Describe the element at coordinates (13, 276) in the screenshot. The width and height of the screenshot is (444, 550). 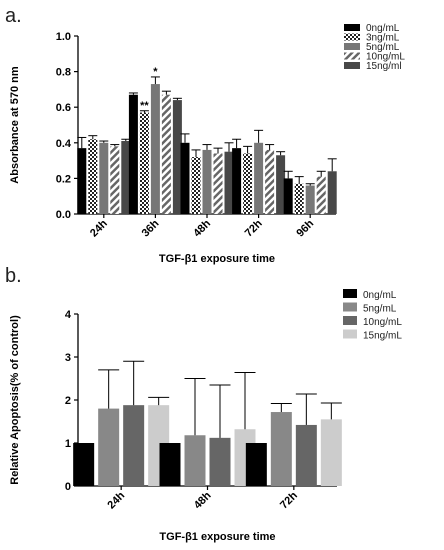
I see `panel-letter-b: b.` at that location.